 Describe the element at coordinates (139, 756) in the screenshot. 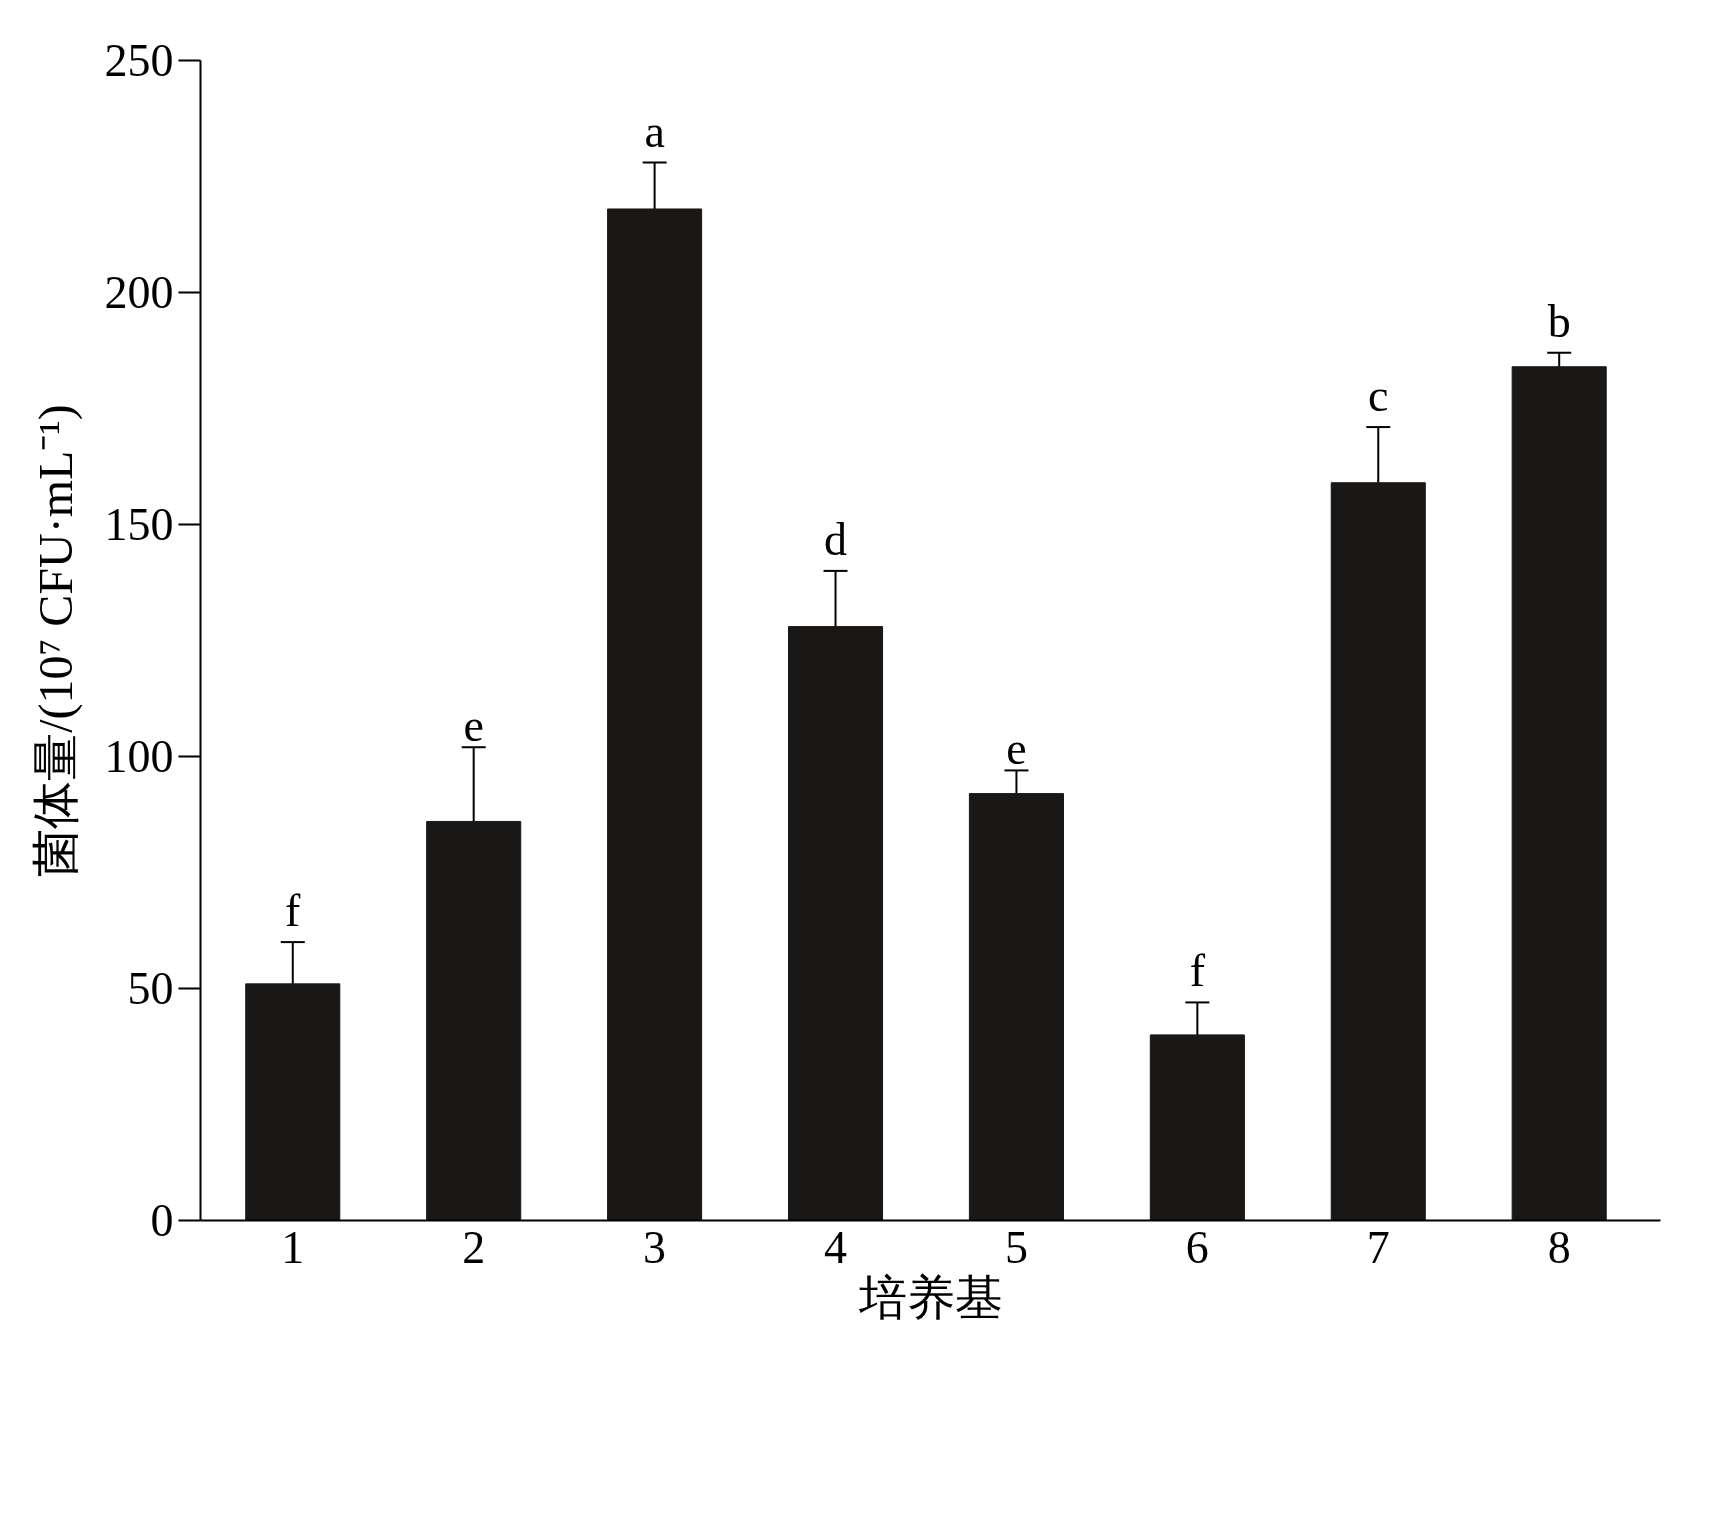

I see `y-tick-label: 100` at that location.